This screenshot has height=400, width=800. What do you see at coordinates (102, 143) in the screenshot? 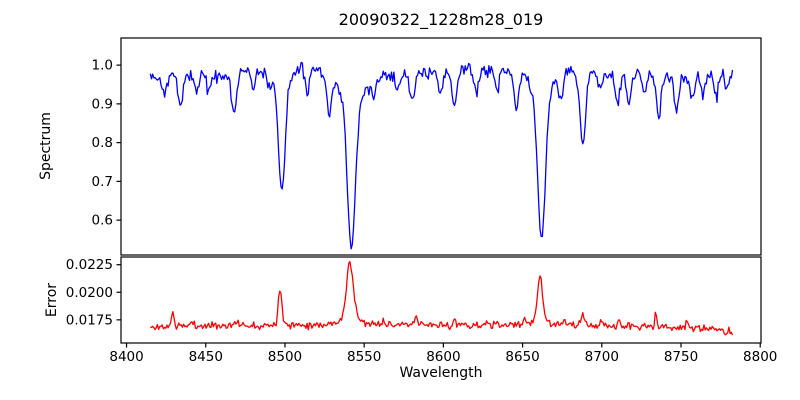
I see `y-tick-label: 0.8` at bounding box center [102, 143].